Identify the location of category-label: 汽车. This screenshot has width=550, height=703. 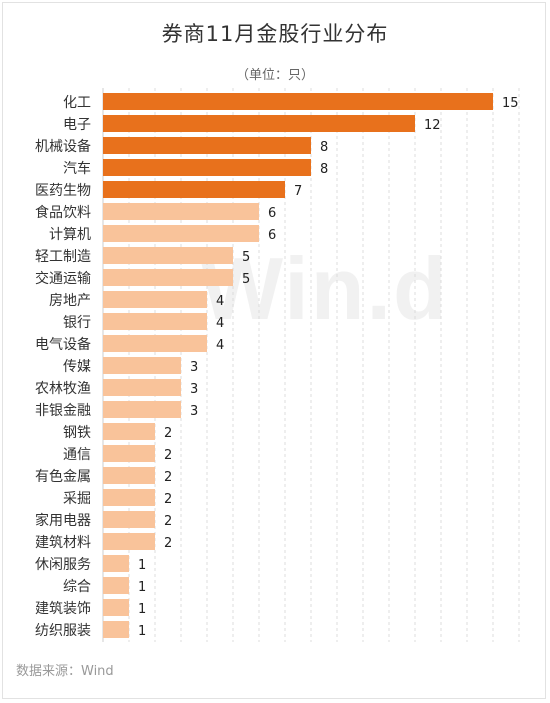
(77, 168).